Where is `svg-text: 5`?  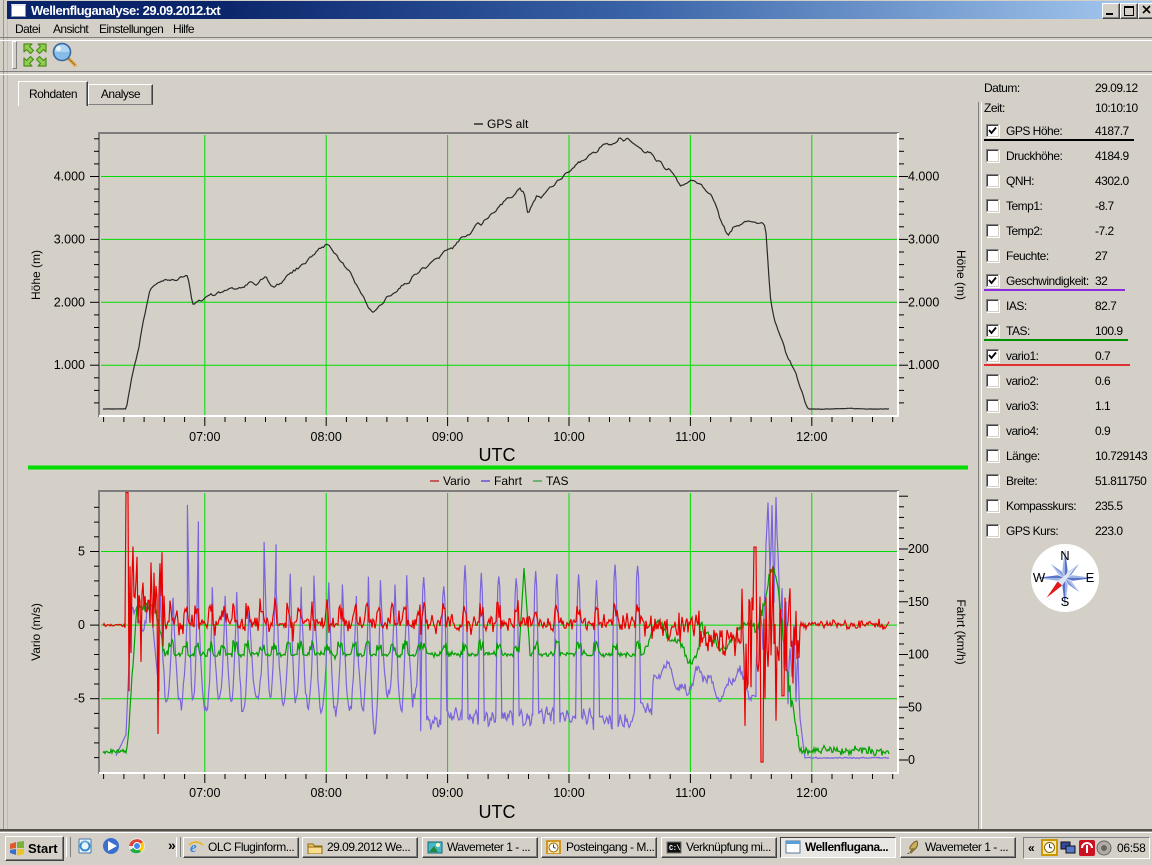 svg-text: 5 is located at coordinates (81, 552).